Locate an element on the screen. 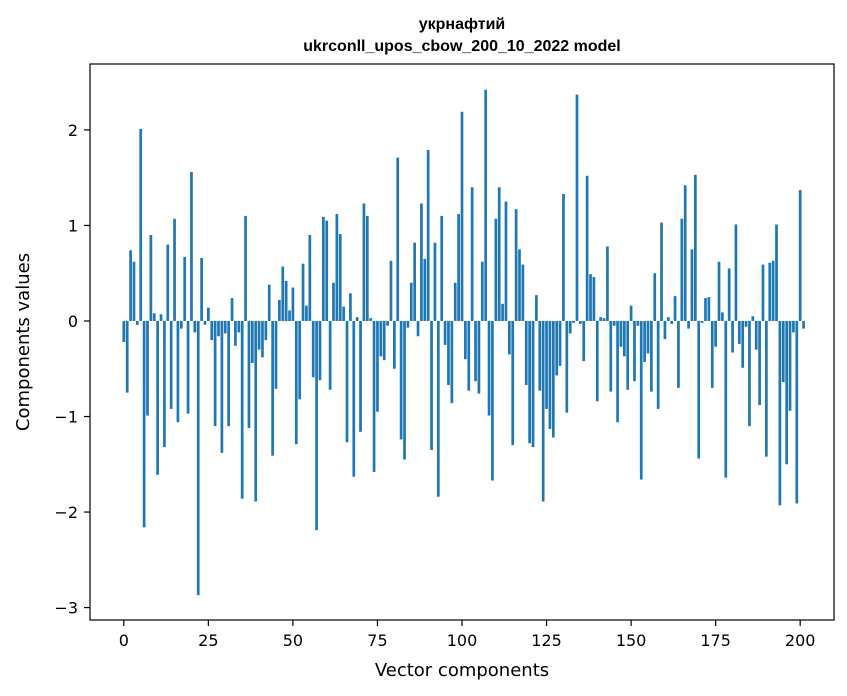 The height and width of the screenshot is (696, 847). x-tick-label: 150 is located at coordinates (631, 640).